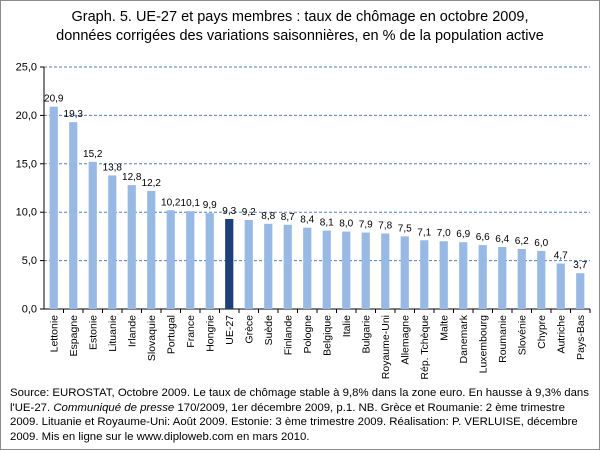 This screenshot has height=450, width=600. What do you see at coordinates (191, 331) in the screenshot?
I see `category-label: France` at bounding box center [191, 331].